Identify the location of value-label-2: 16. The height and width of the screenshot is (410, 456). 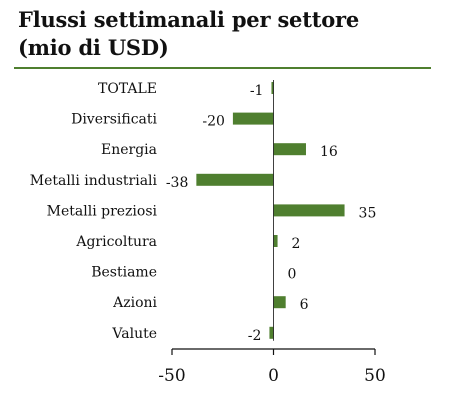
(329, 152).